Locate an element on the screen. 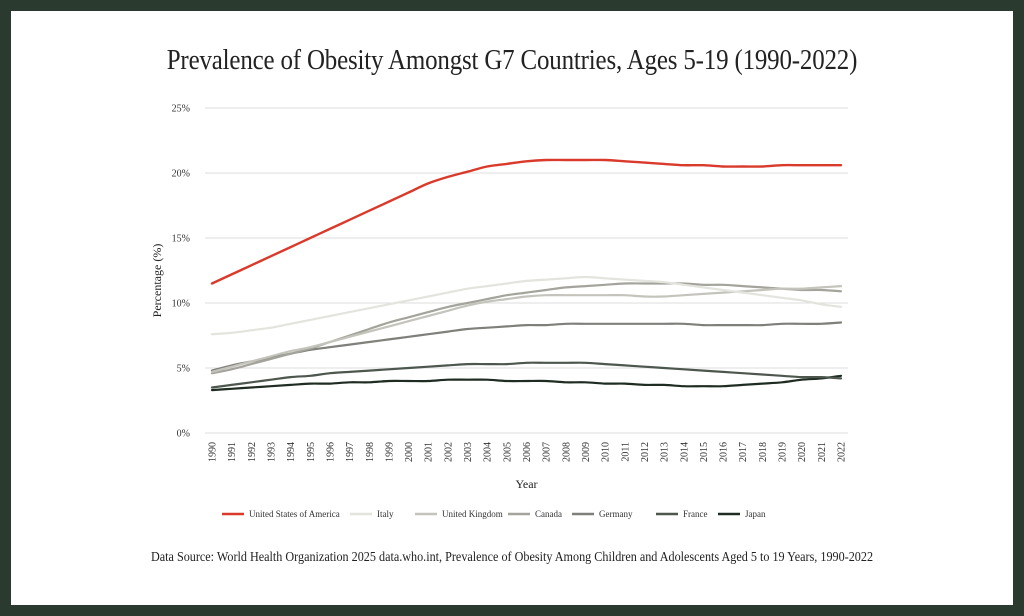 The height and width of the screenshot is (616, 1024). x-tick-label: 2013 is located at coordinates (665, 452).